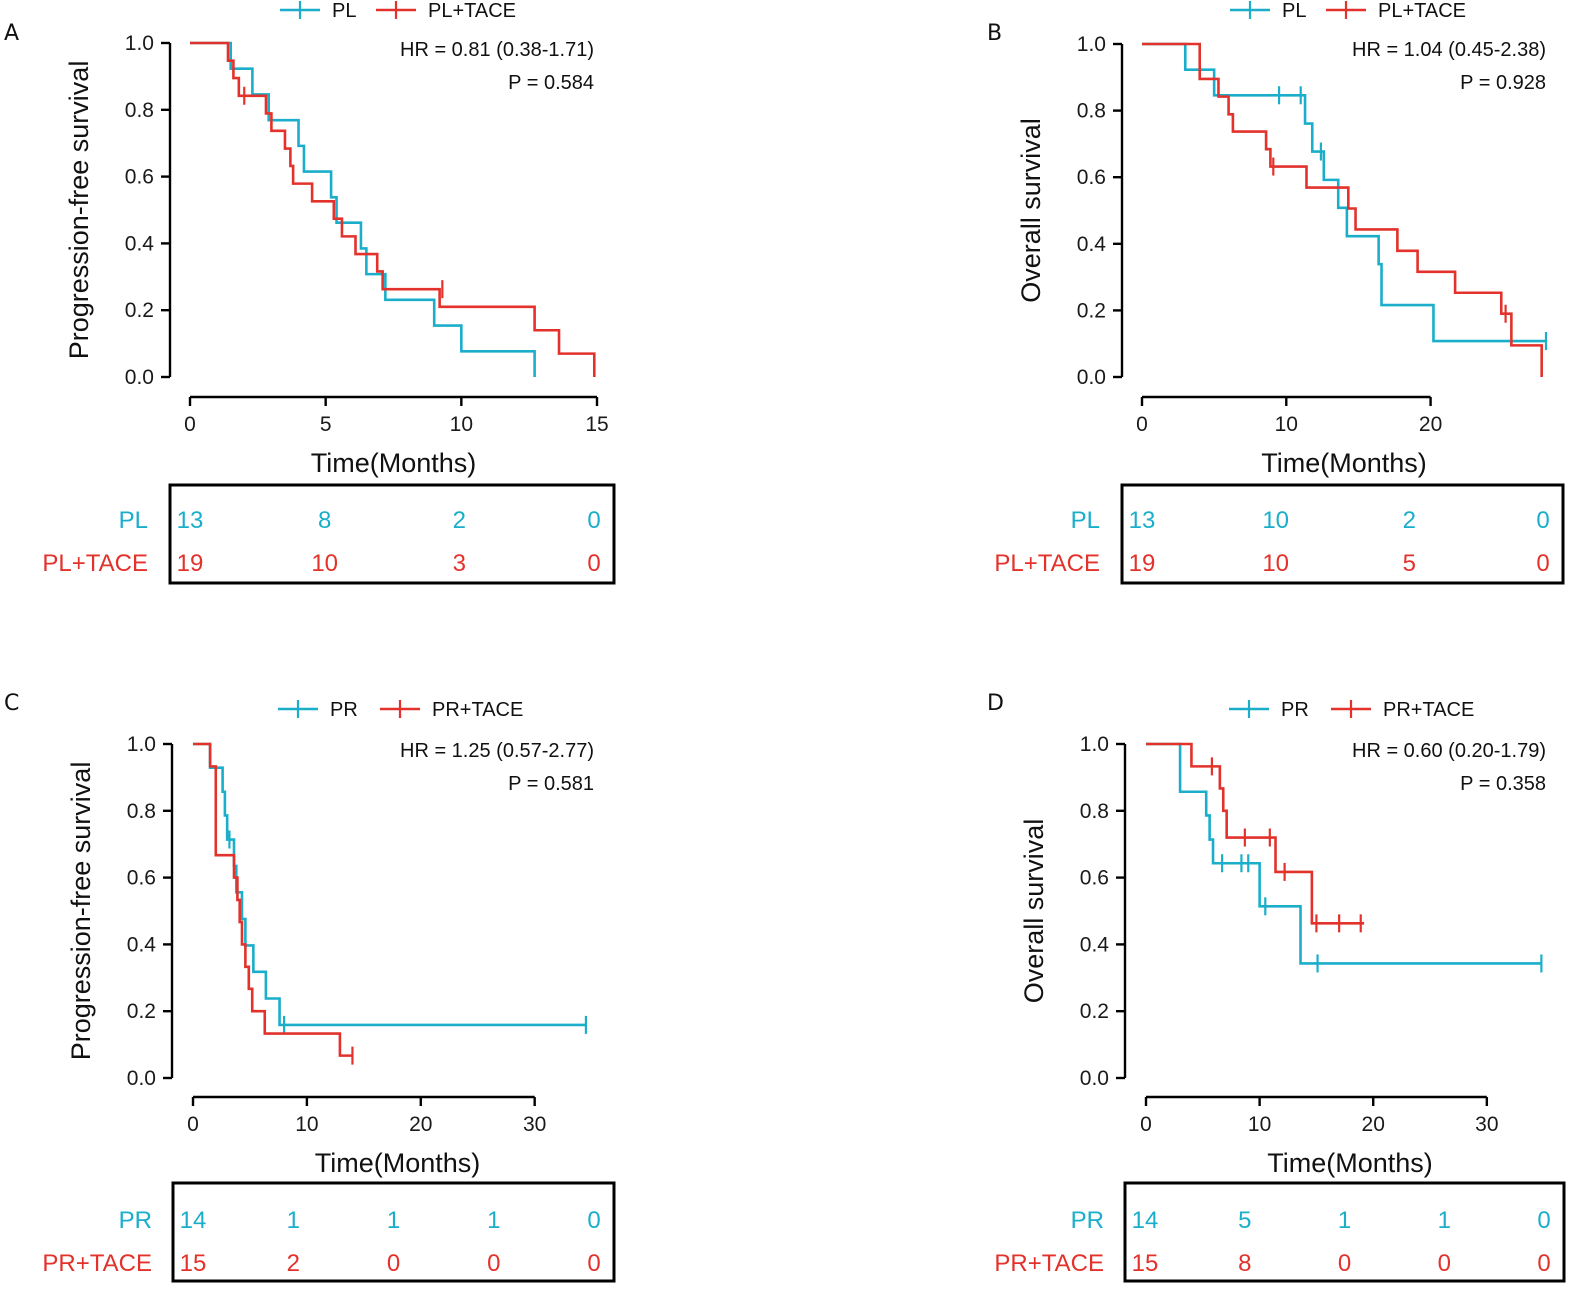 The width and height of the screenshot is (1573, 1289). Describe the element at coordinates (95, 563) in the screenshot. I see `risk-row-label: PL+TACE` at that location.